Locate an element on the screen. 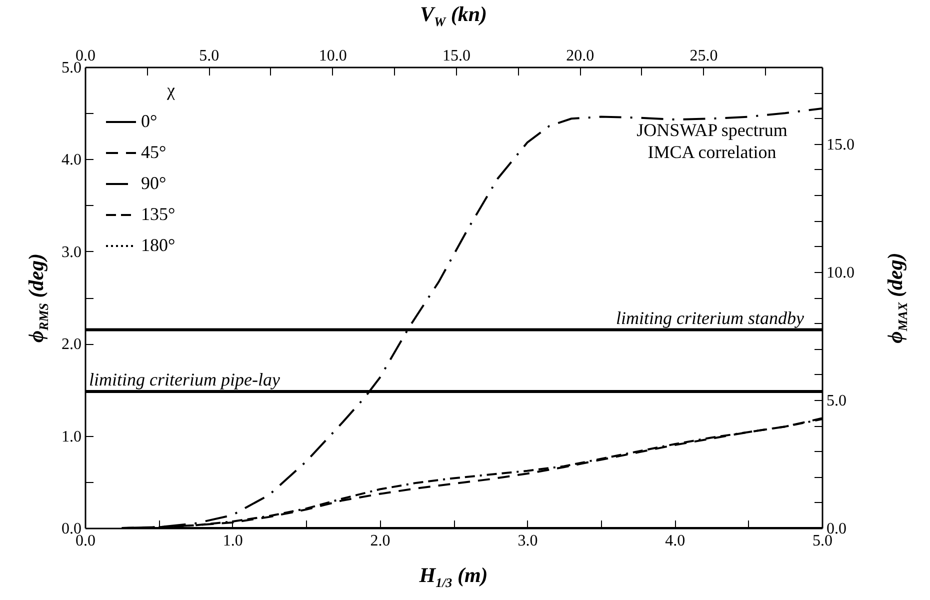 The height and width of the screenshot is (600, 930). y-tick-label: 2.0 is located at coordinates (72, 345).